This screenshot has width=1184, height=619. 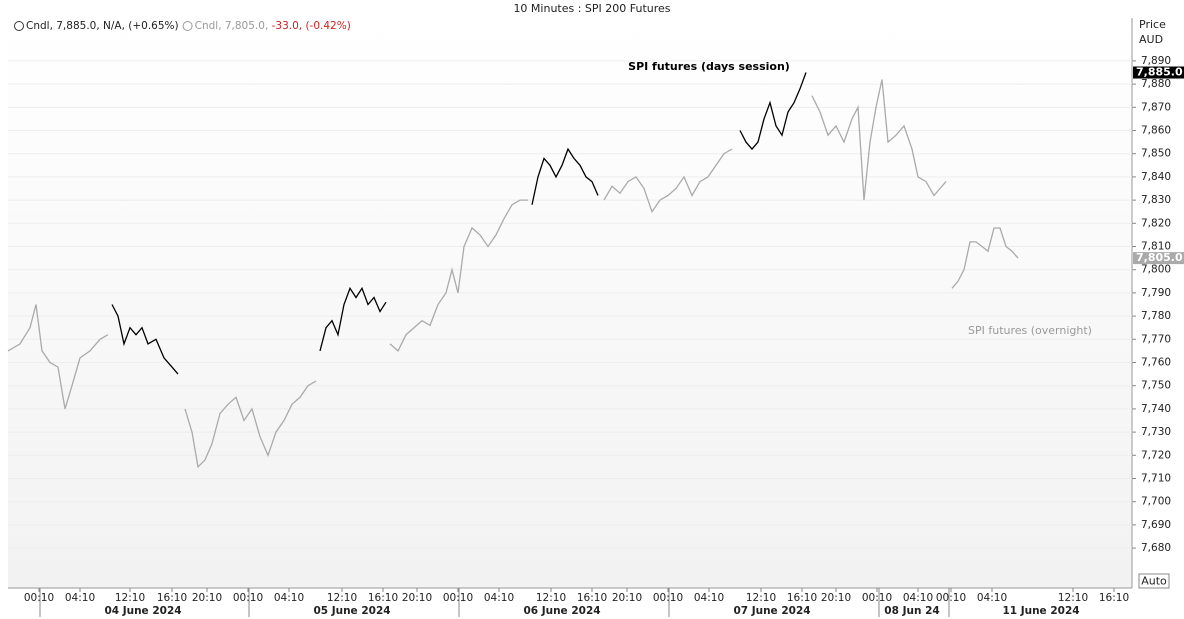 I want to click on y-tick-label: 7,870, so click(x=1156, y=107).